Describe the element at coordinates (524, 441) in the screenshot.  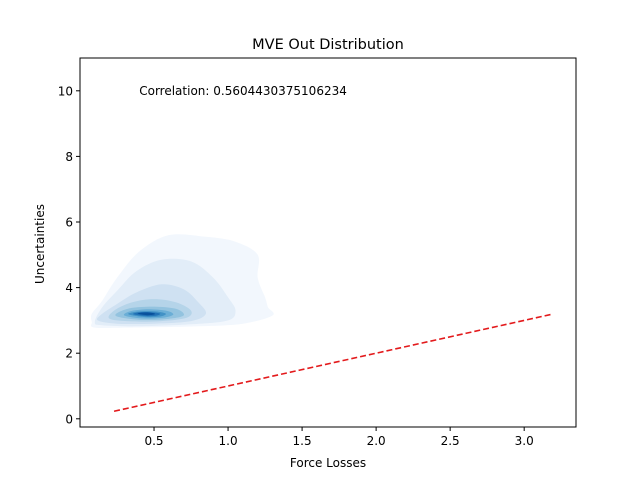
I see `x-tick-label: 3.0` at that location.